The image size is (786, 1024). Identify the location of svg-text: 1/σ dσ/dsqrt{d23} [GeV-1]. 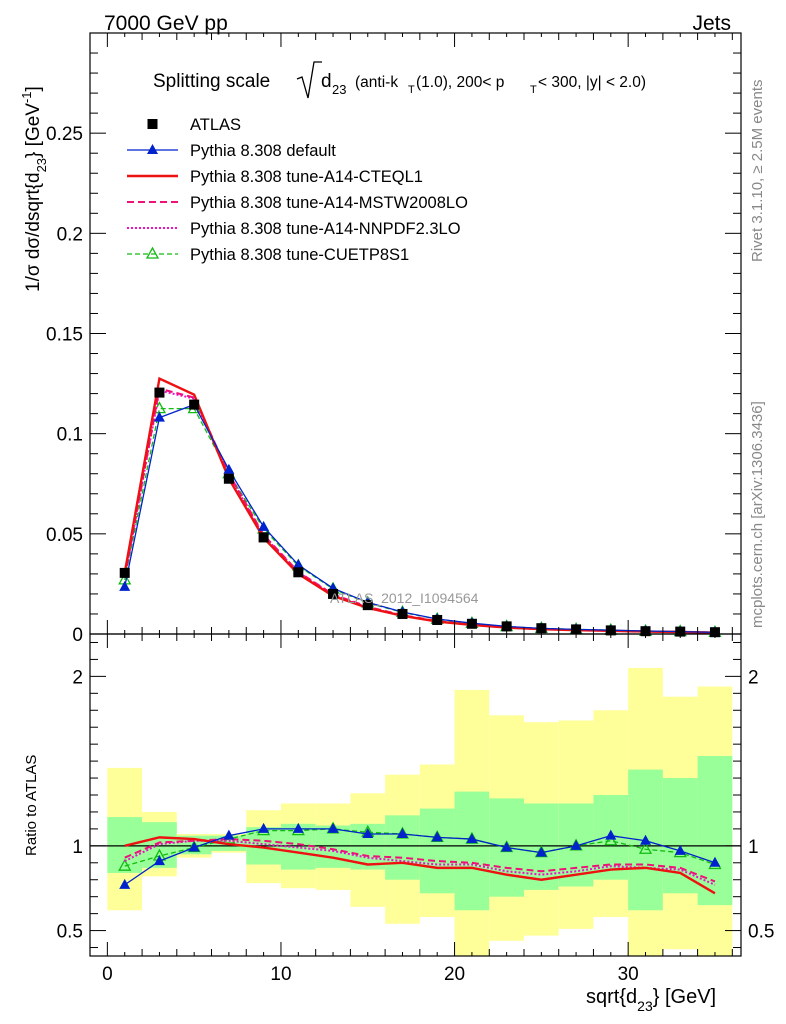
(34, 189).